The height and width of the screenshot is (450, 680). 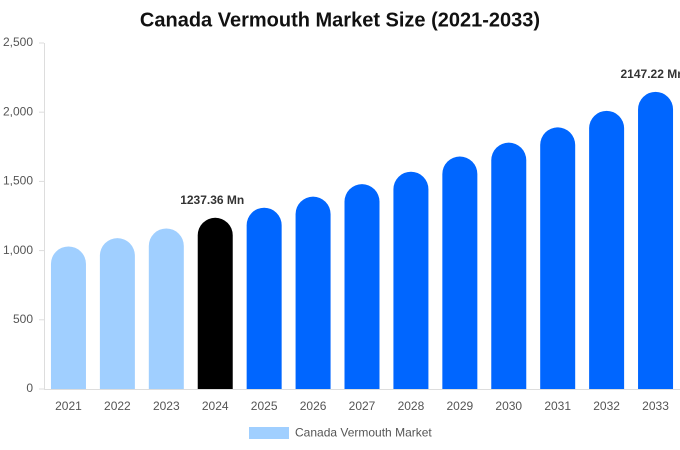 I want to click on x-tick-label: 2021, so click(x=68, y=406).